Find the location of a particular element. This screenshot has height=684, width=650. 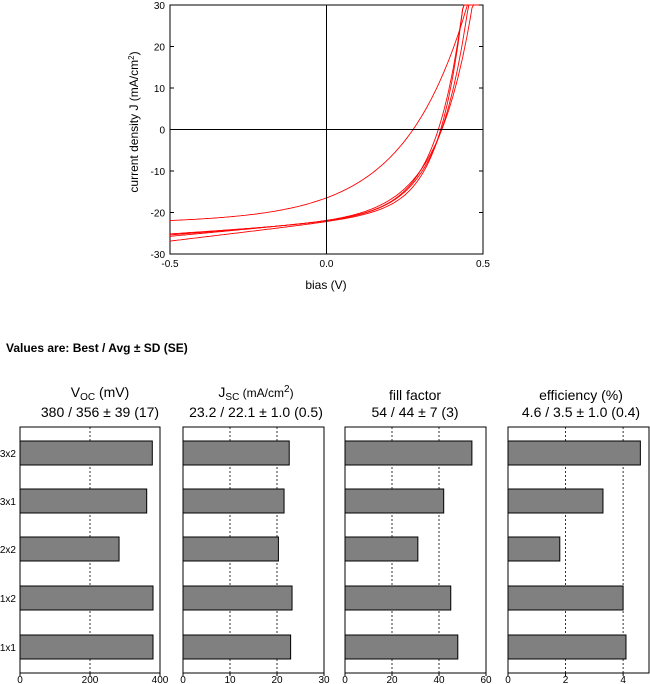

voc-title-unit: (mV) is located at coordinates (112, 392).